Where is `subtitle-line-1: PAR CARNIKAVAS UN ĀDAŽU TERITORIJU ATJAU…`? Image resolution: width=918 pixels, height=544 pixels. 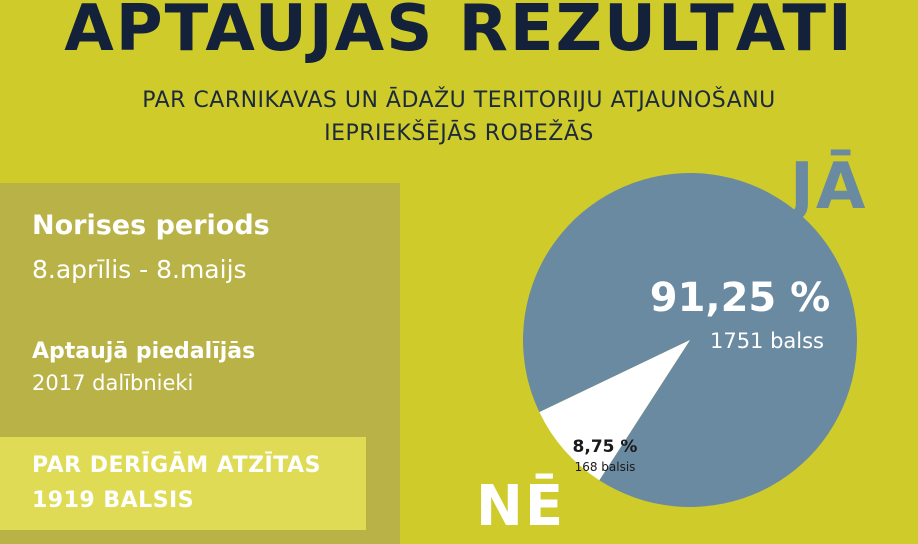
subtitle-line-1: PAR CARNIKAVAS UN ĀDAŽU TERITORIJU ATJAU… is located at coordinates (459, 100).